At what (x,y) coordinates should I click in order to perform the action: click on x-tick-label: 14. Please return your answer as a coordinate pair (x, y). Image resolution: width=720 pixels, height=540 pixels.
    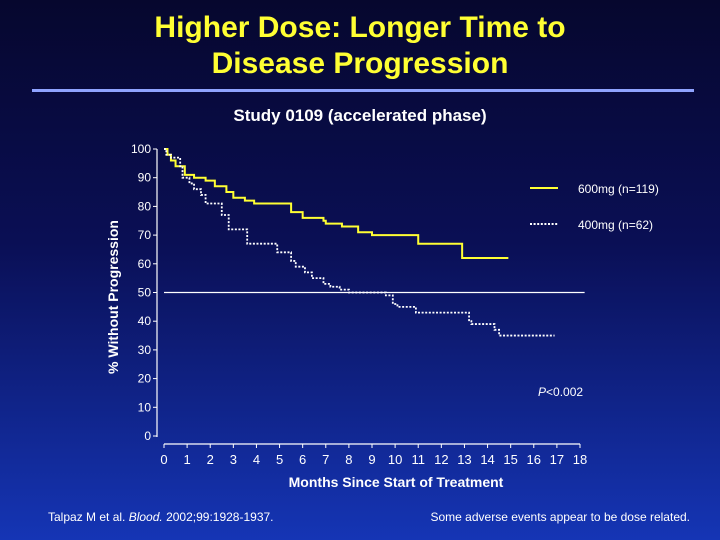
    Looking at the image, I should click on (487, 459).